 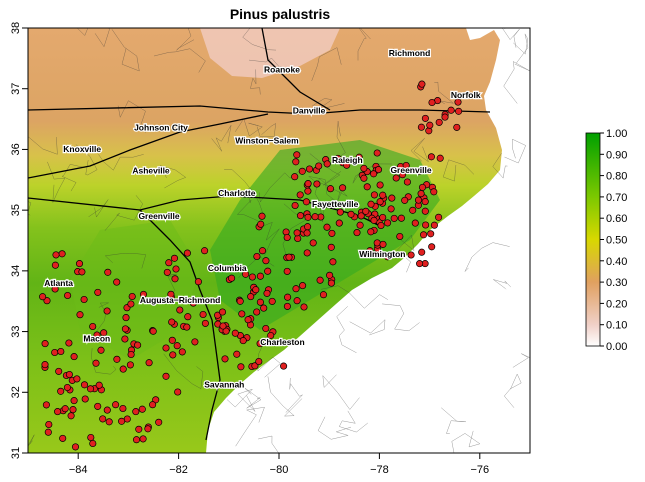 I want to click on city-label: Norfolk, so click(x=466, y=95).